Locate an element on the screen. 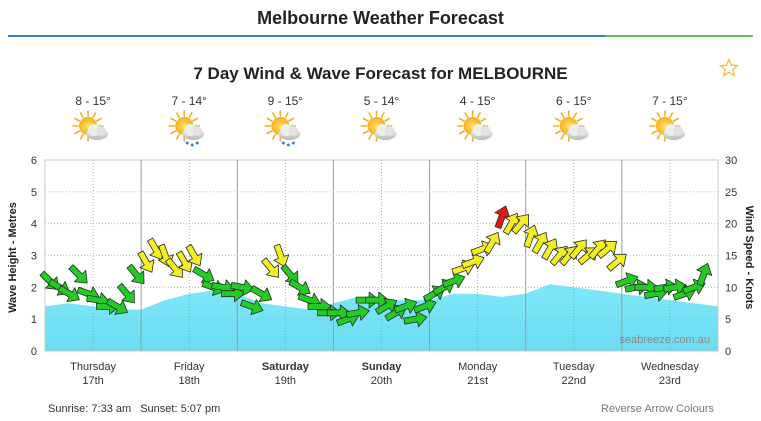 The image size is (761, 421). y2-tick-label: 0 is located at coordinates (728, 352).